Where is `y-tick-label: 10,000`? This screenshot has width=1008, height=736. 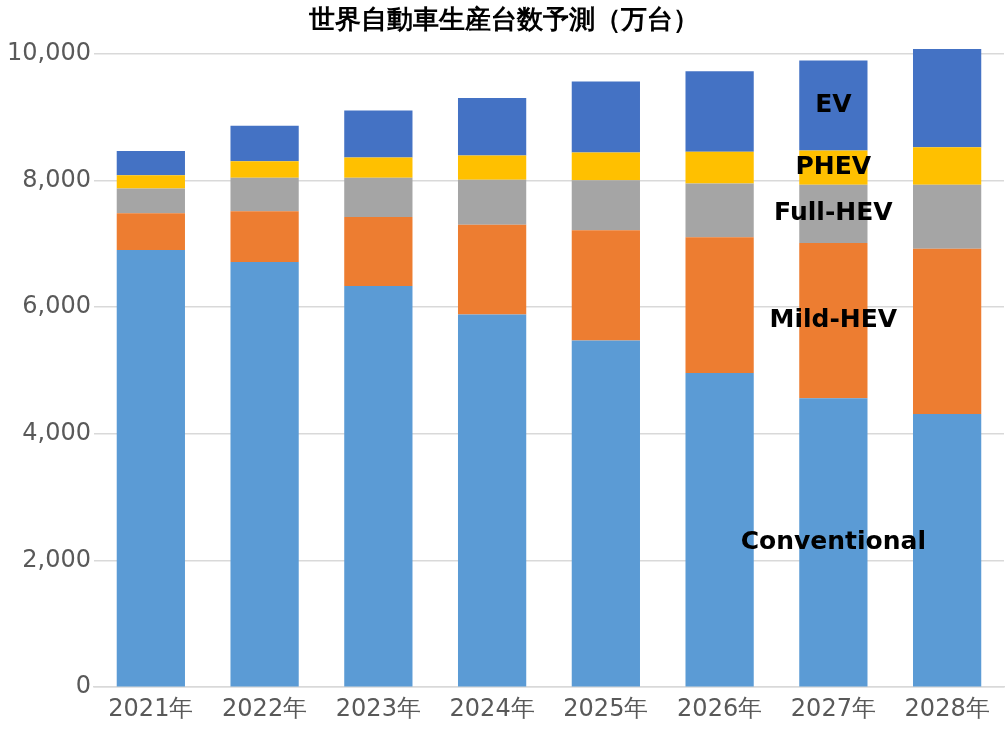
y-tick-label: 10,000 is located at coordinates (48, 51).